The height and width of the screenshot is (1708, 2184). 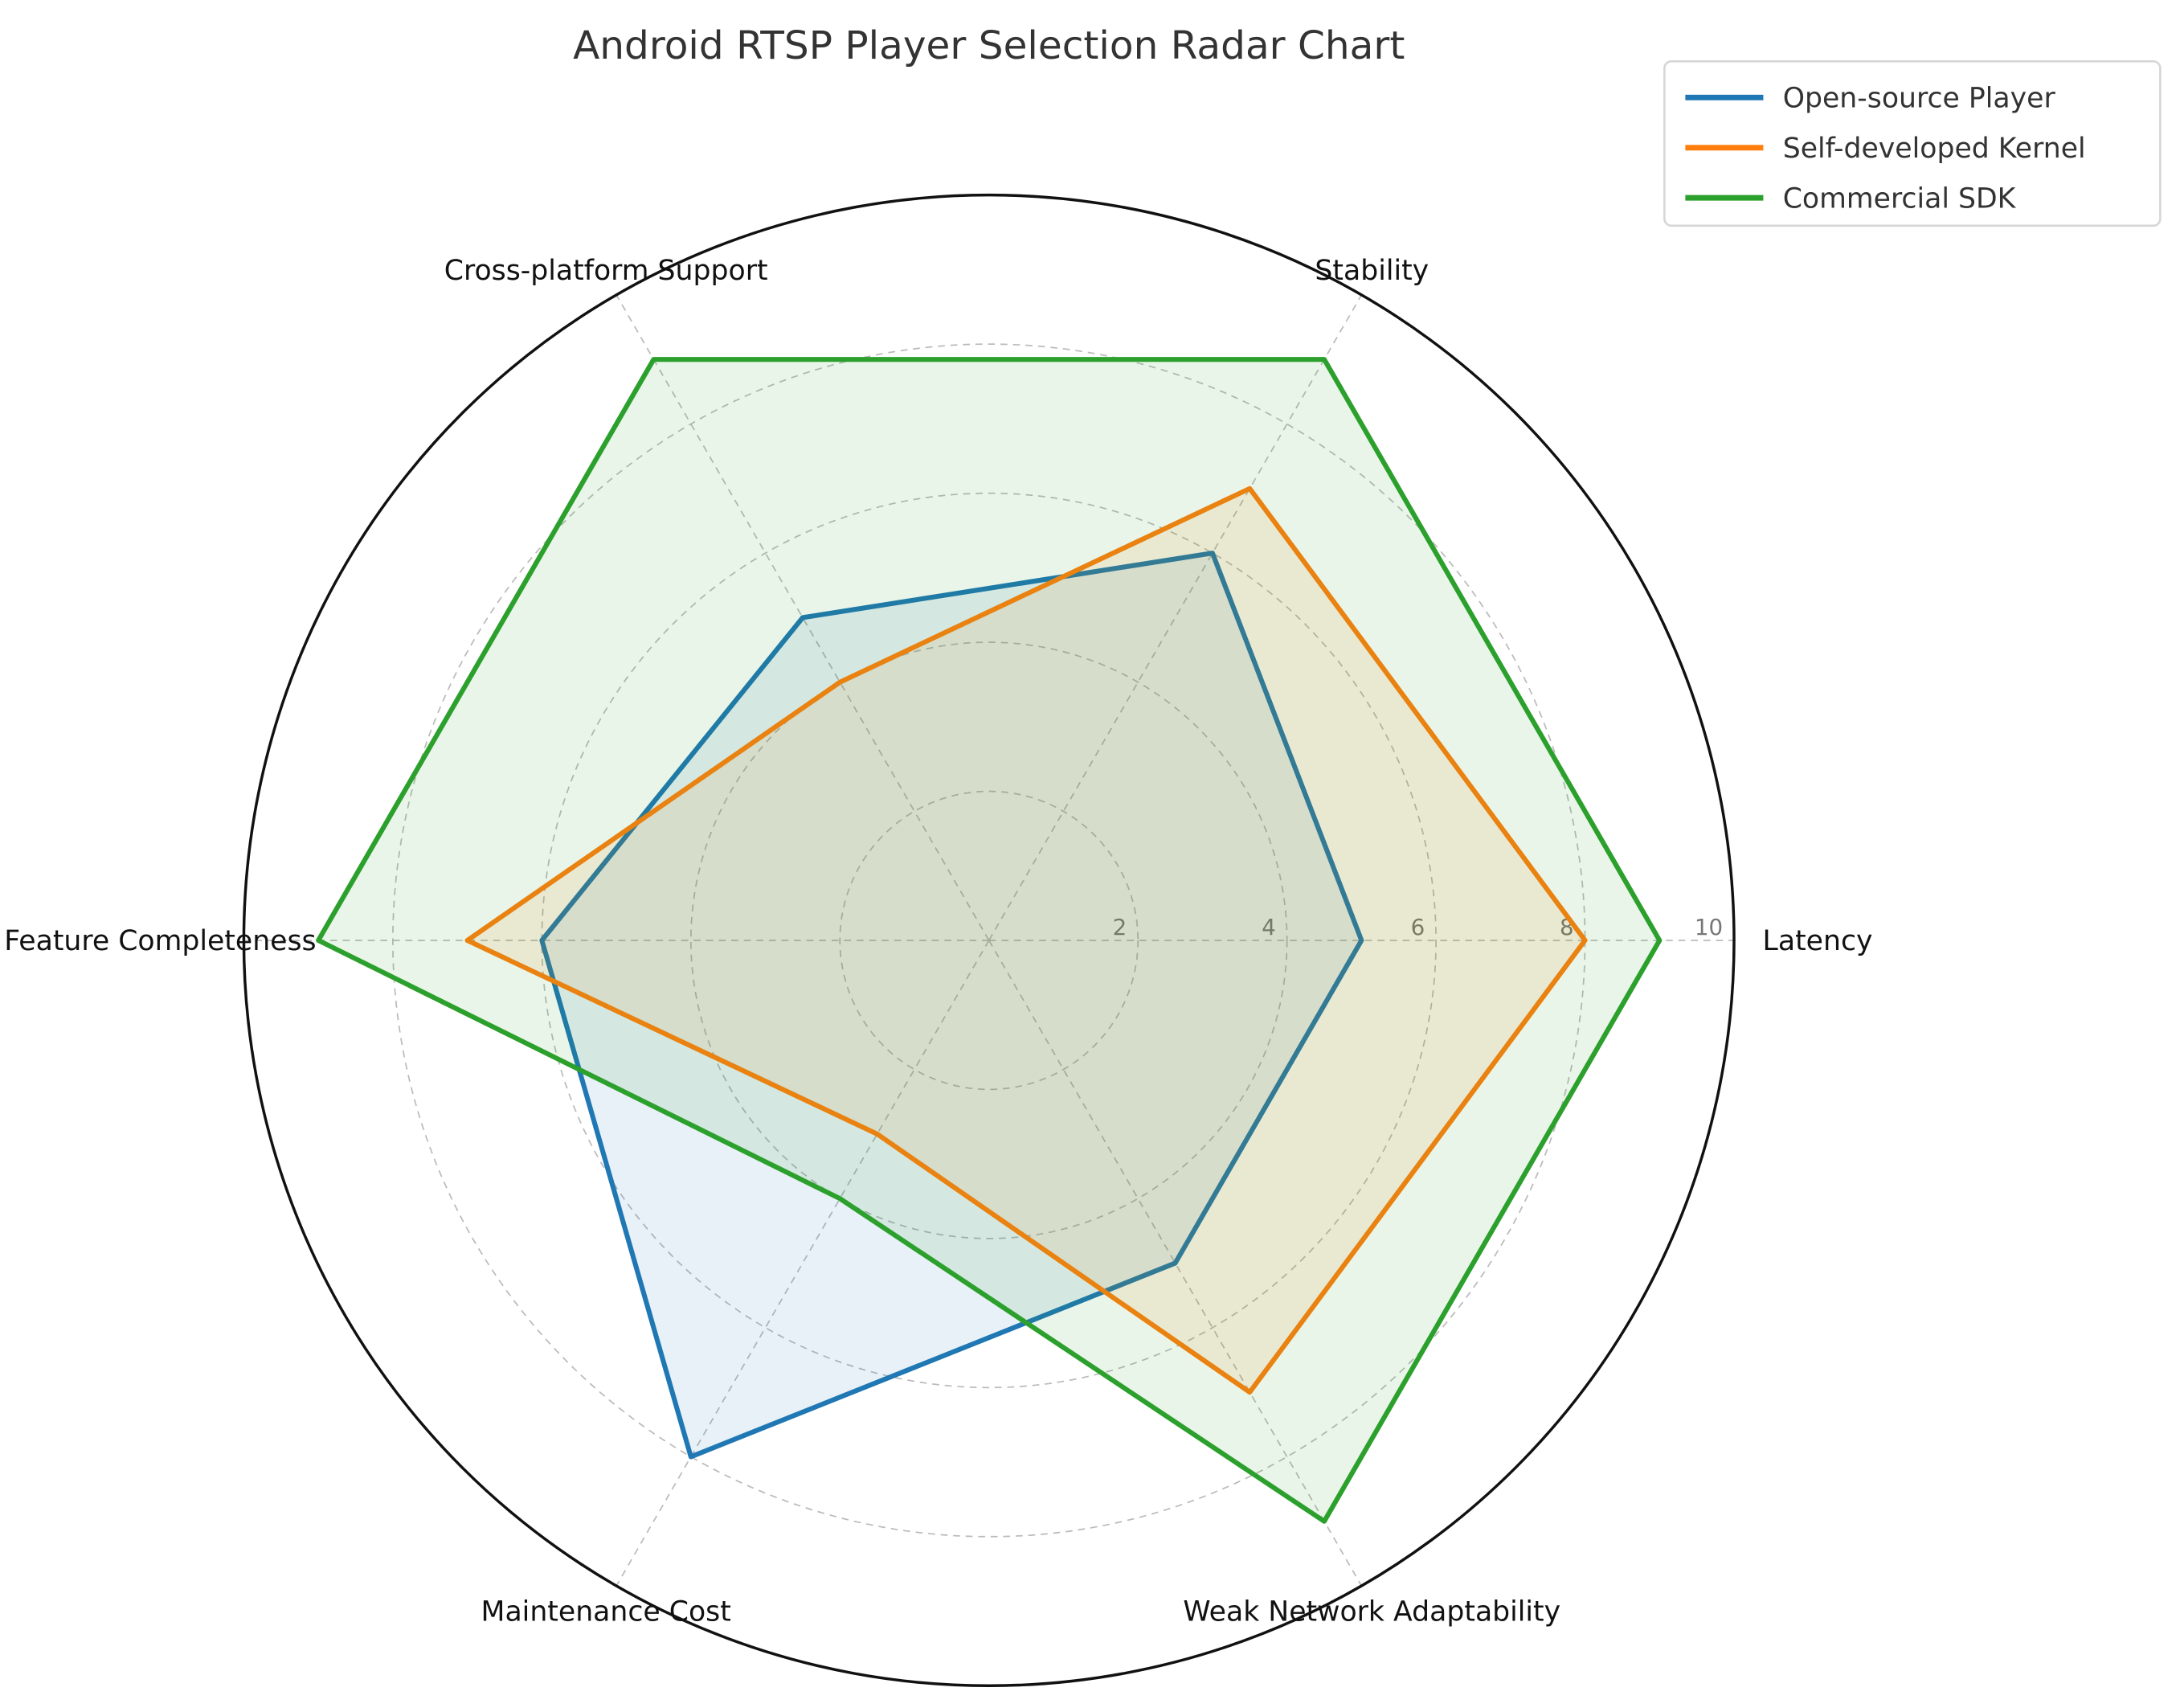 I want to click on radial-tick-label: 10, so click(x=1709, y=927).